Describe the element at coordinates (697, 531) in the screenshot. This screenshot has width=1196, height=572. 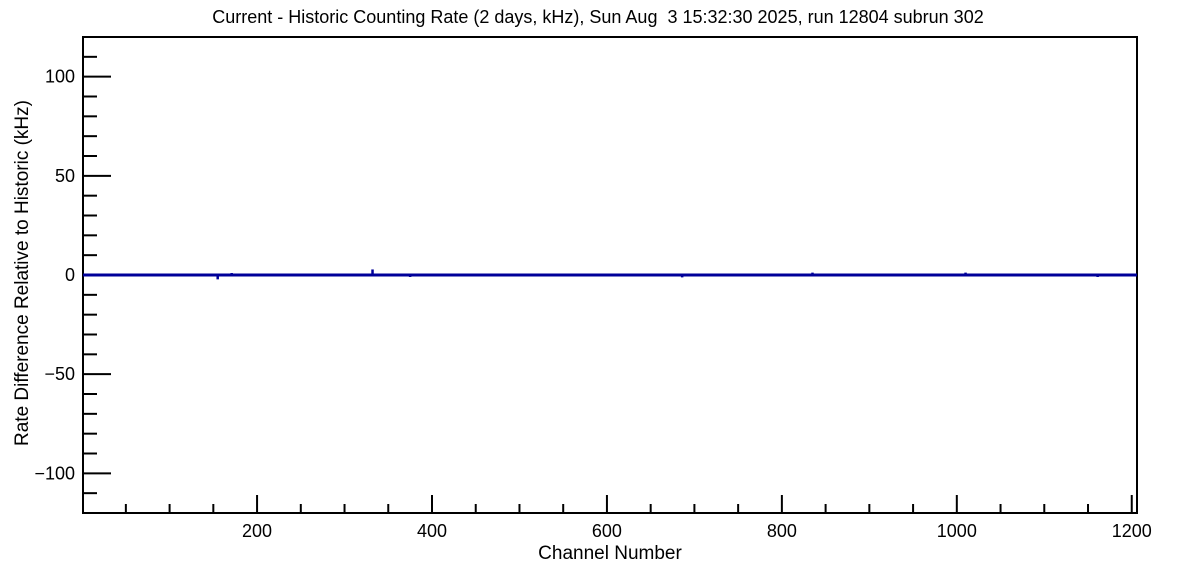
I see `x-axis-tick-labels: 200 400 600 800 1000 1200` at that location.